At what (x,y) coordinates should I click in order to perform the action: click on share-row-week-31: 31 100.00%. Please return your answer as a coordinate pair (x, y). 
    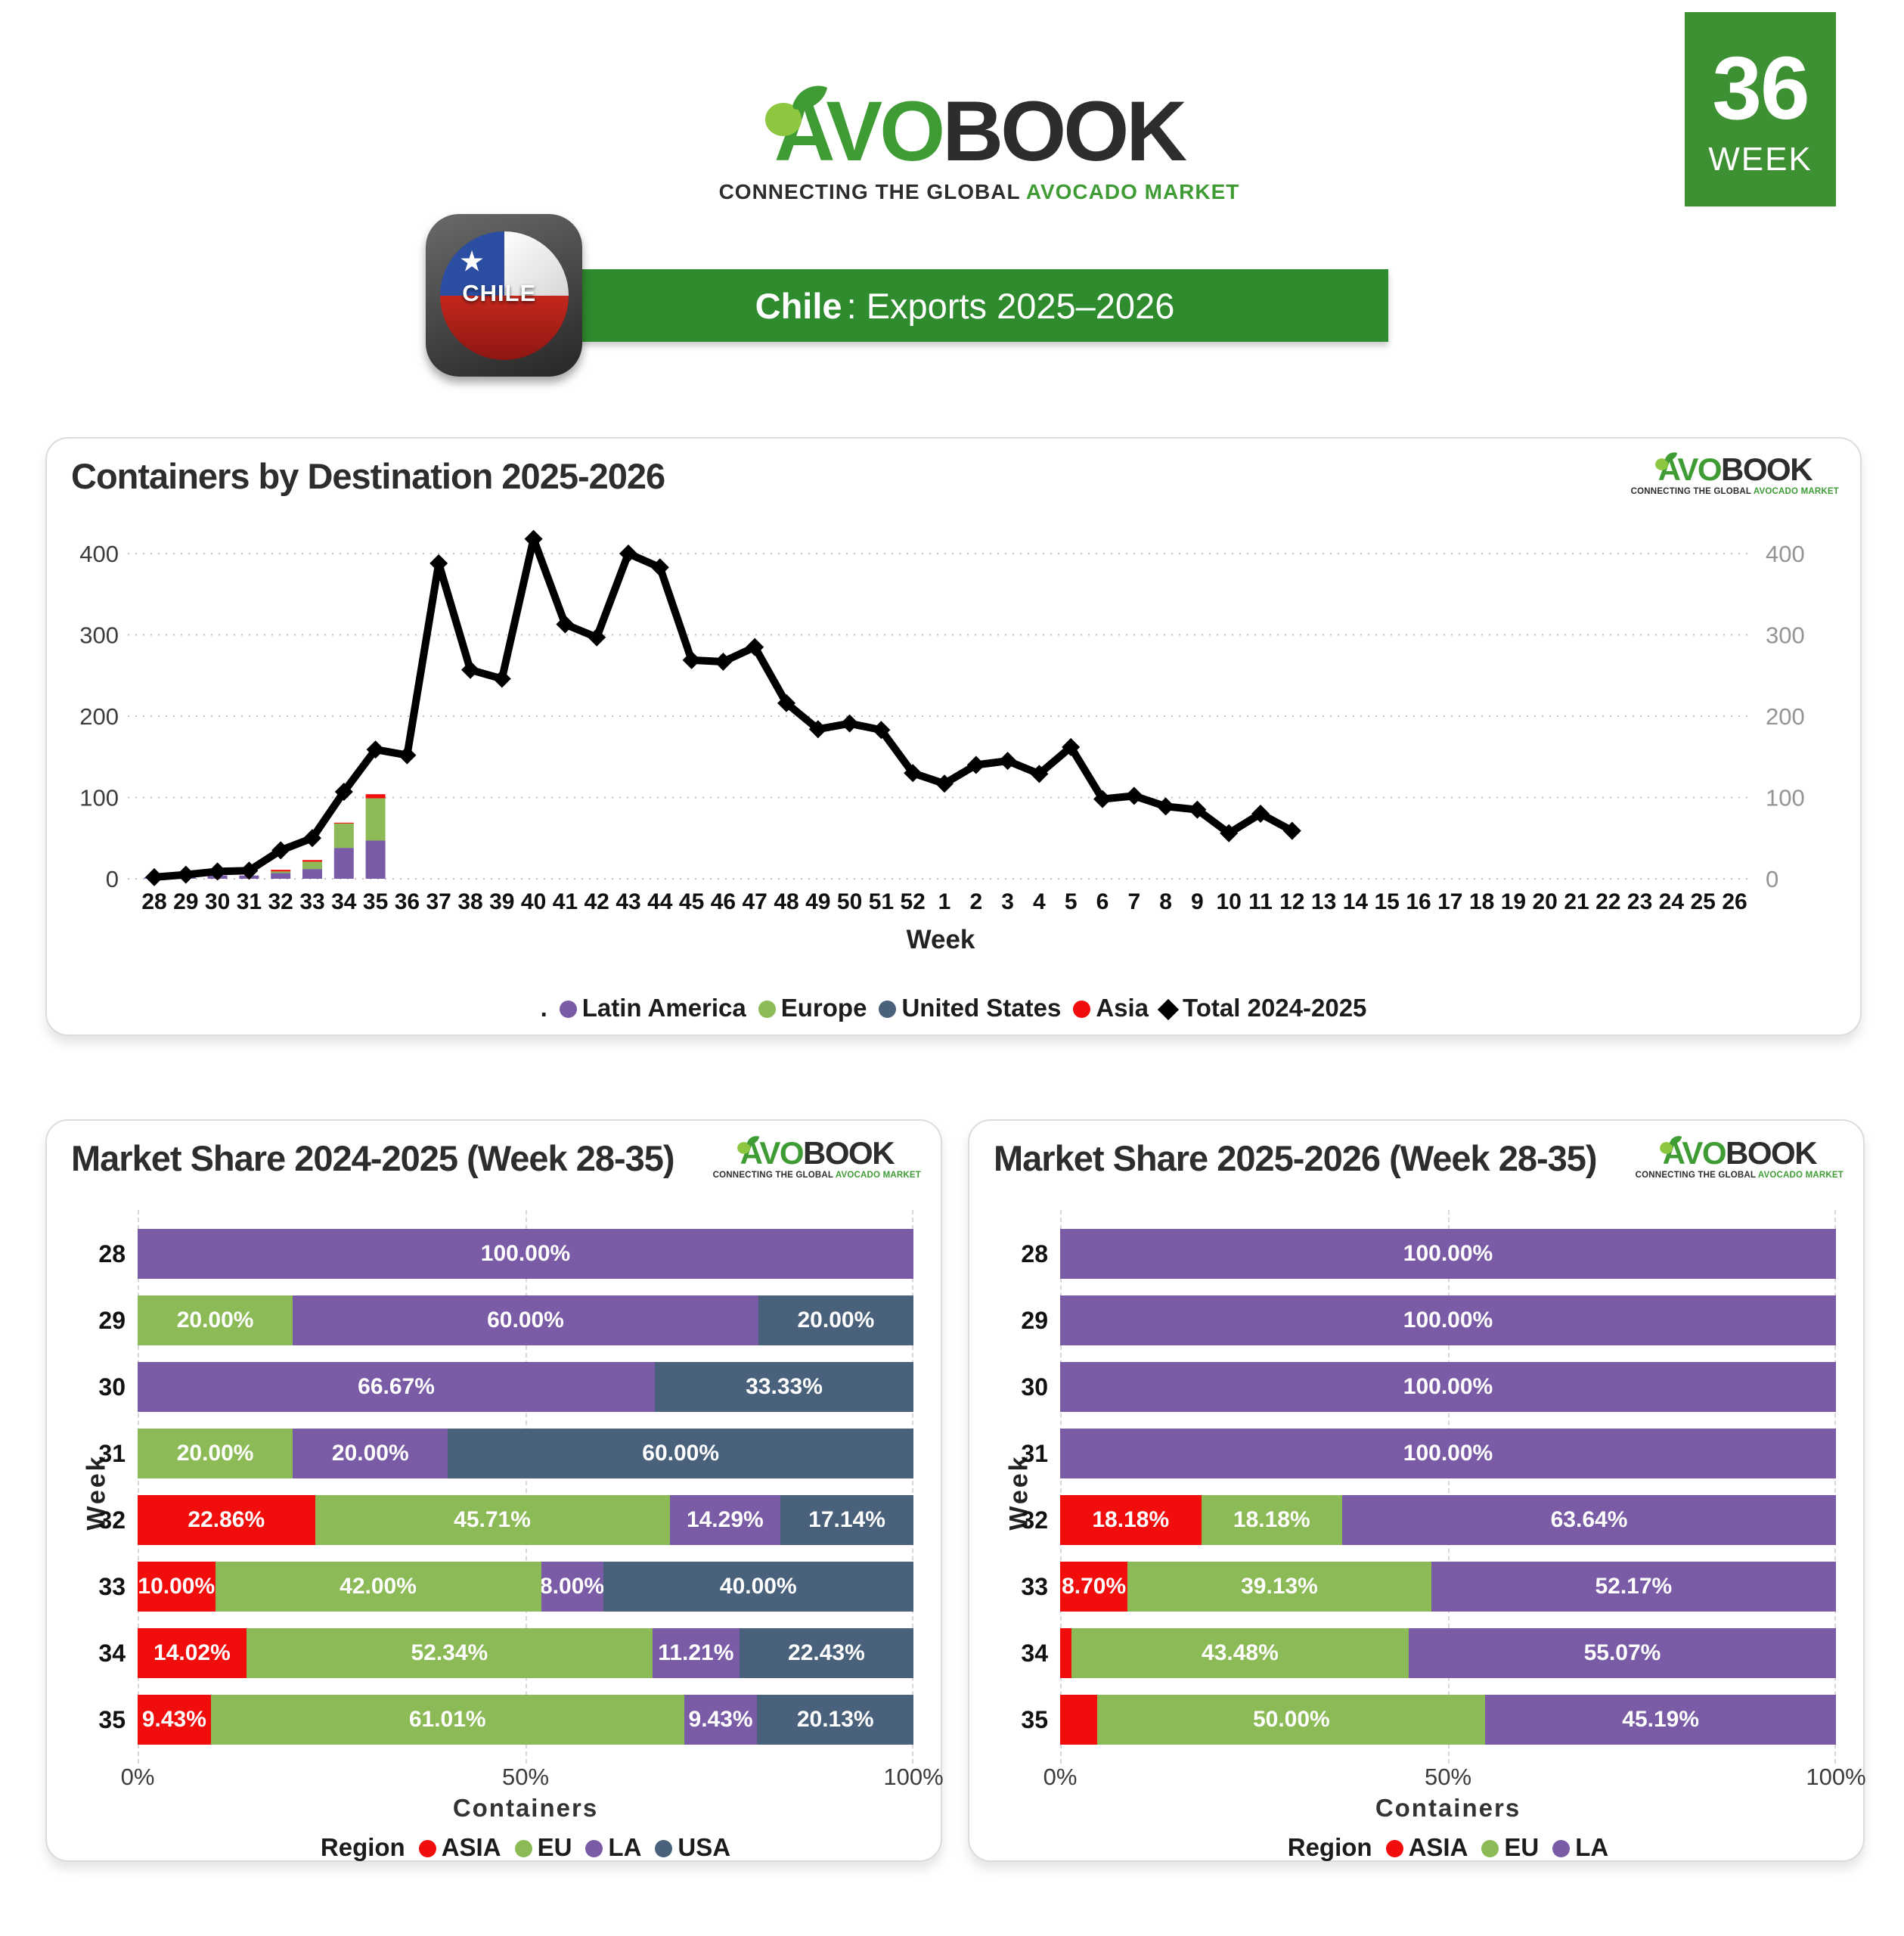
    Looking at the image, I should click on (1428, 1453).